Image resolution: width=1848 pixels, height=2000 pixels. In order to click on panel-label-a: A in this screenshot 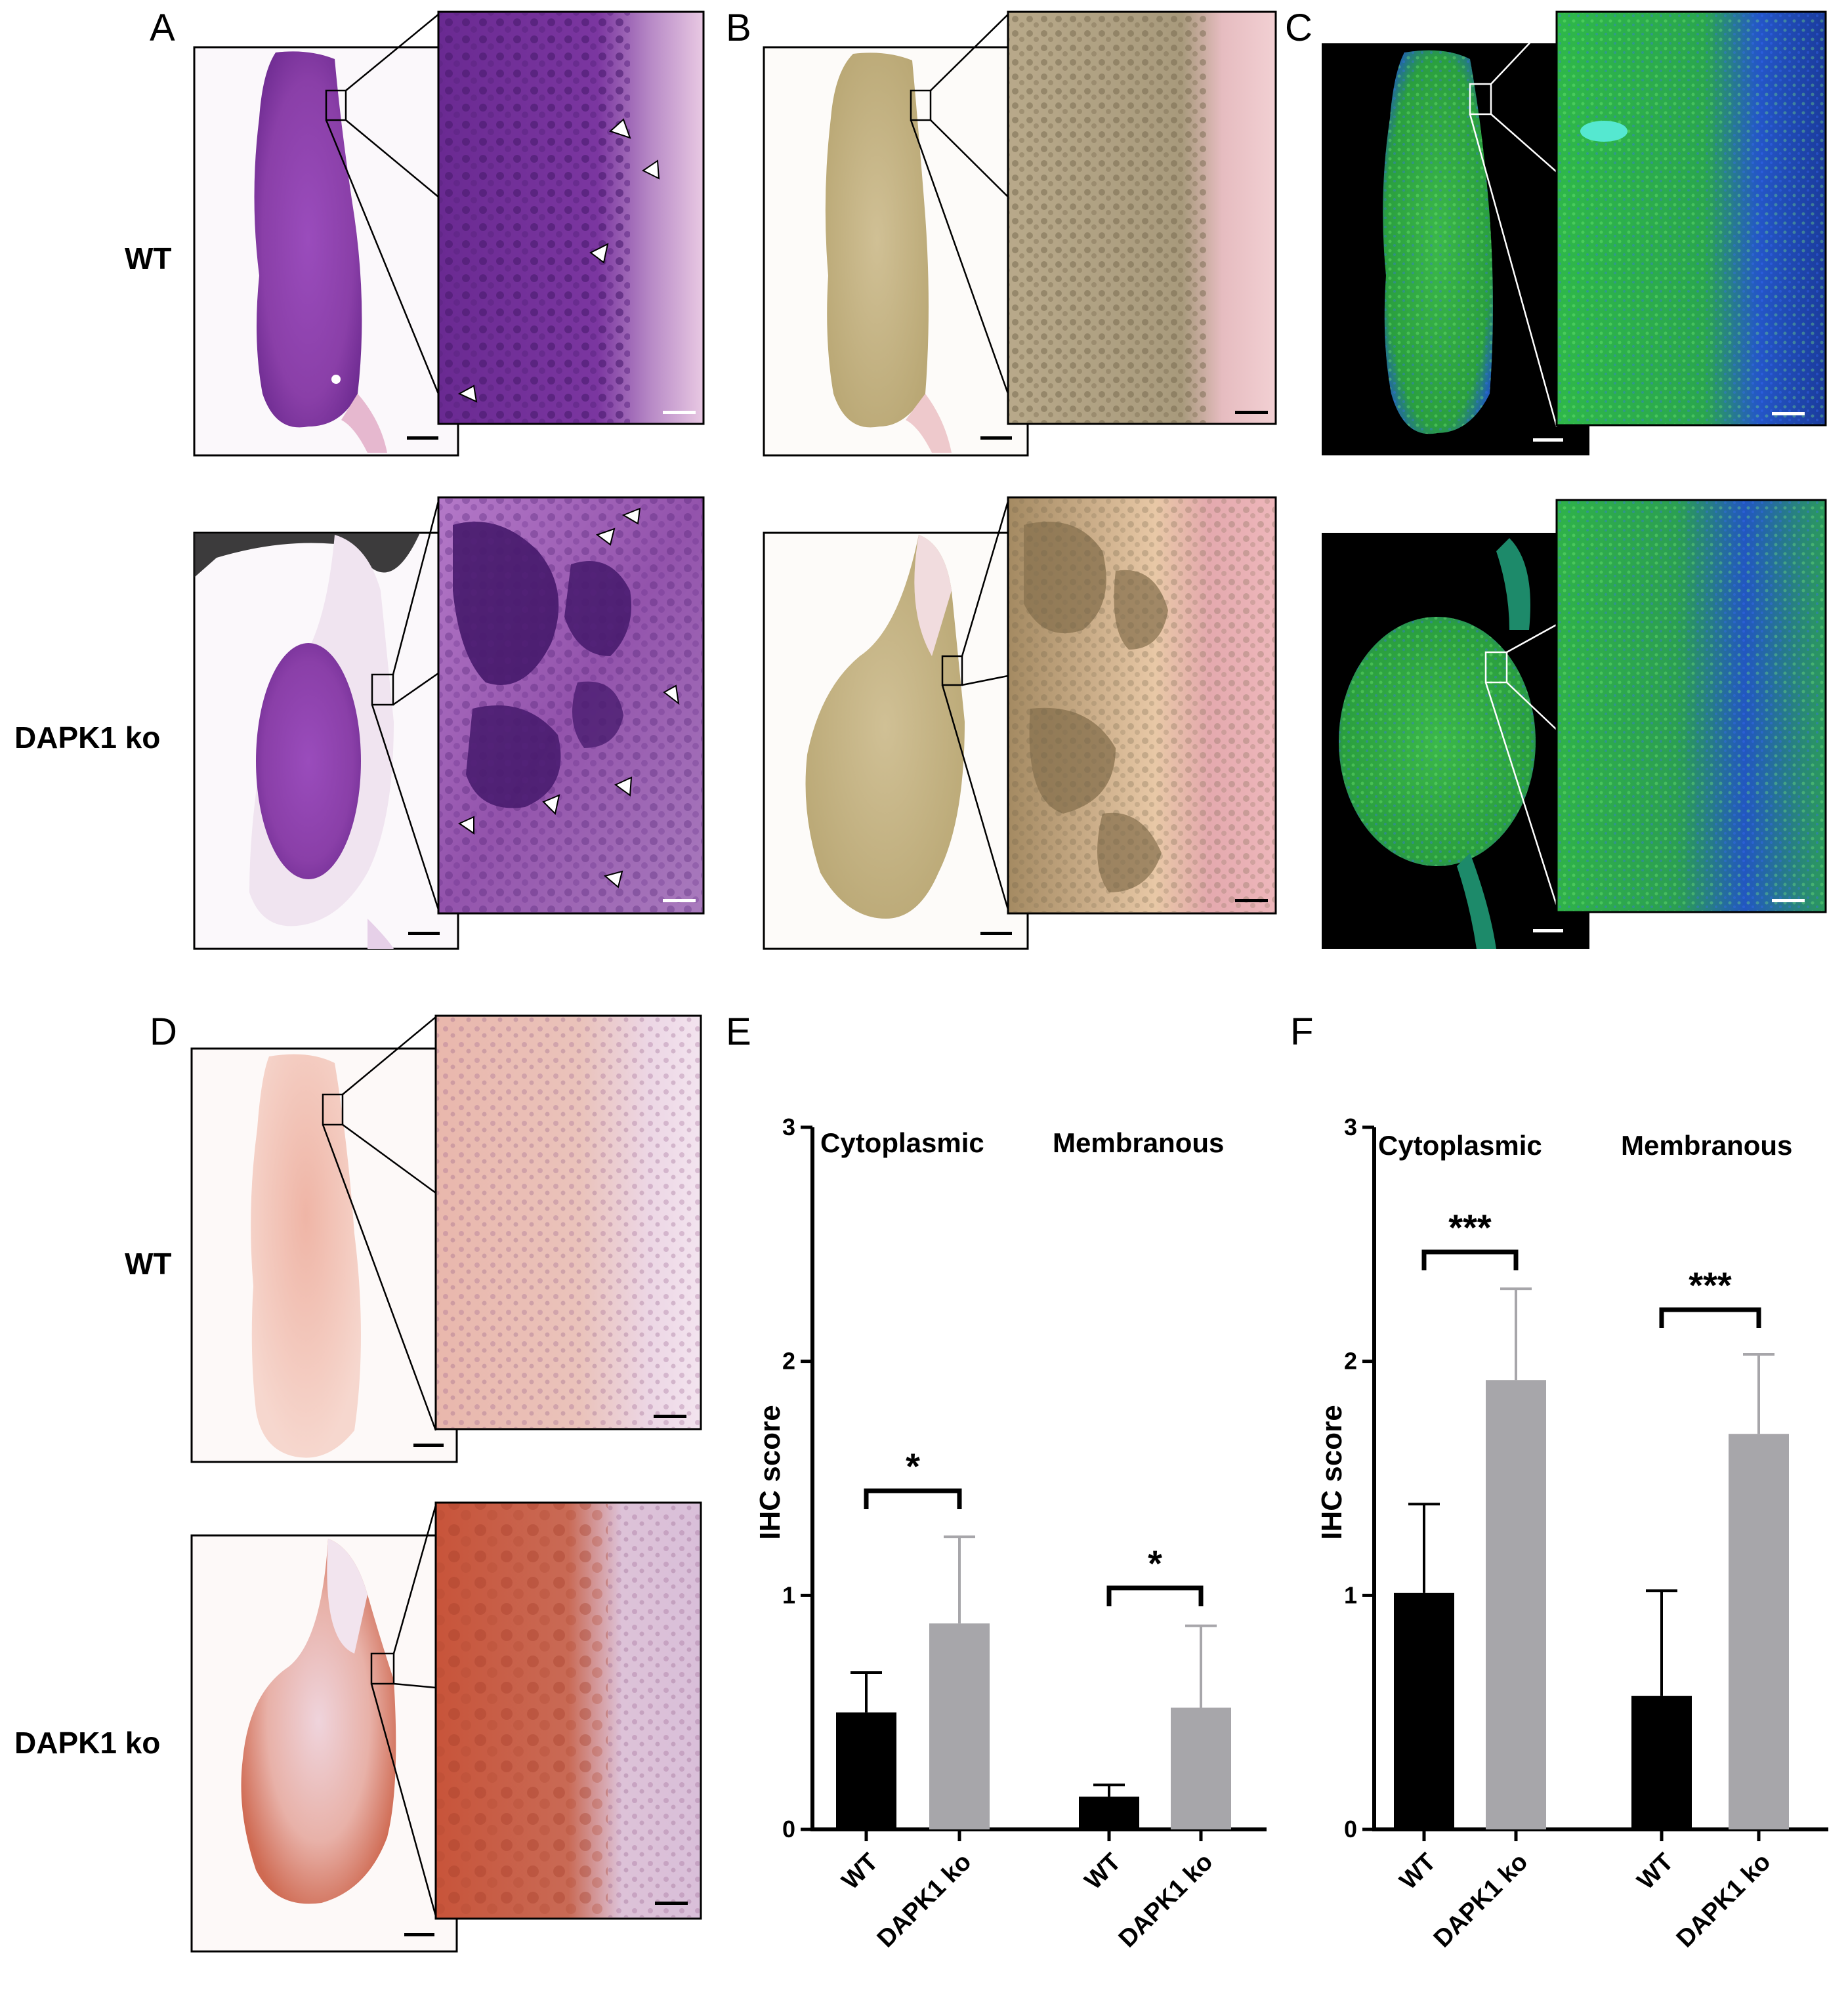, I will do `click(162, 28)`.